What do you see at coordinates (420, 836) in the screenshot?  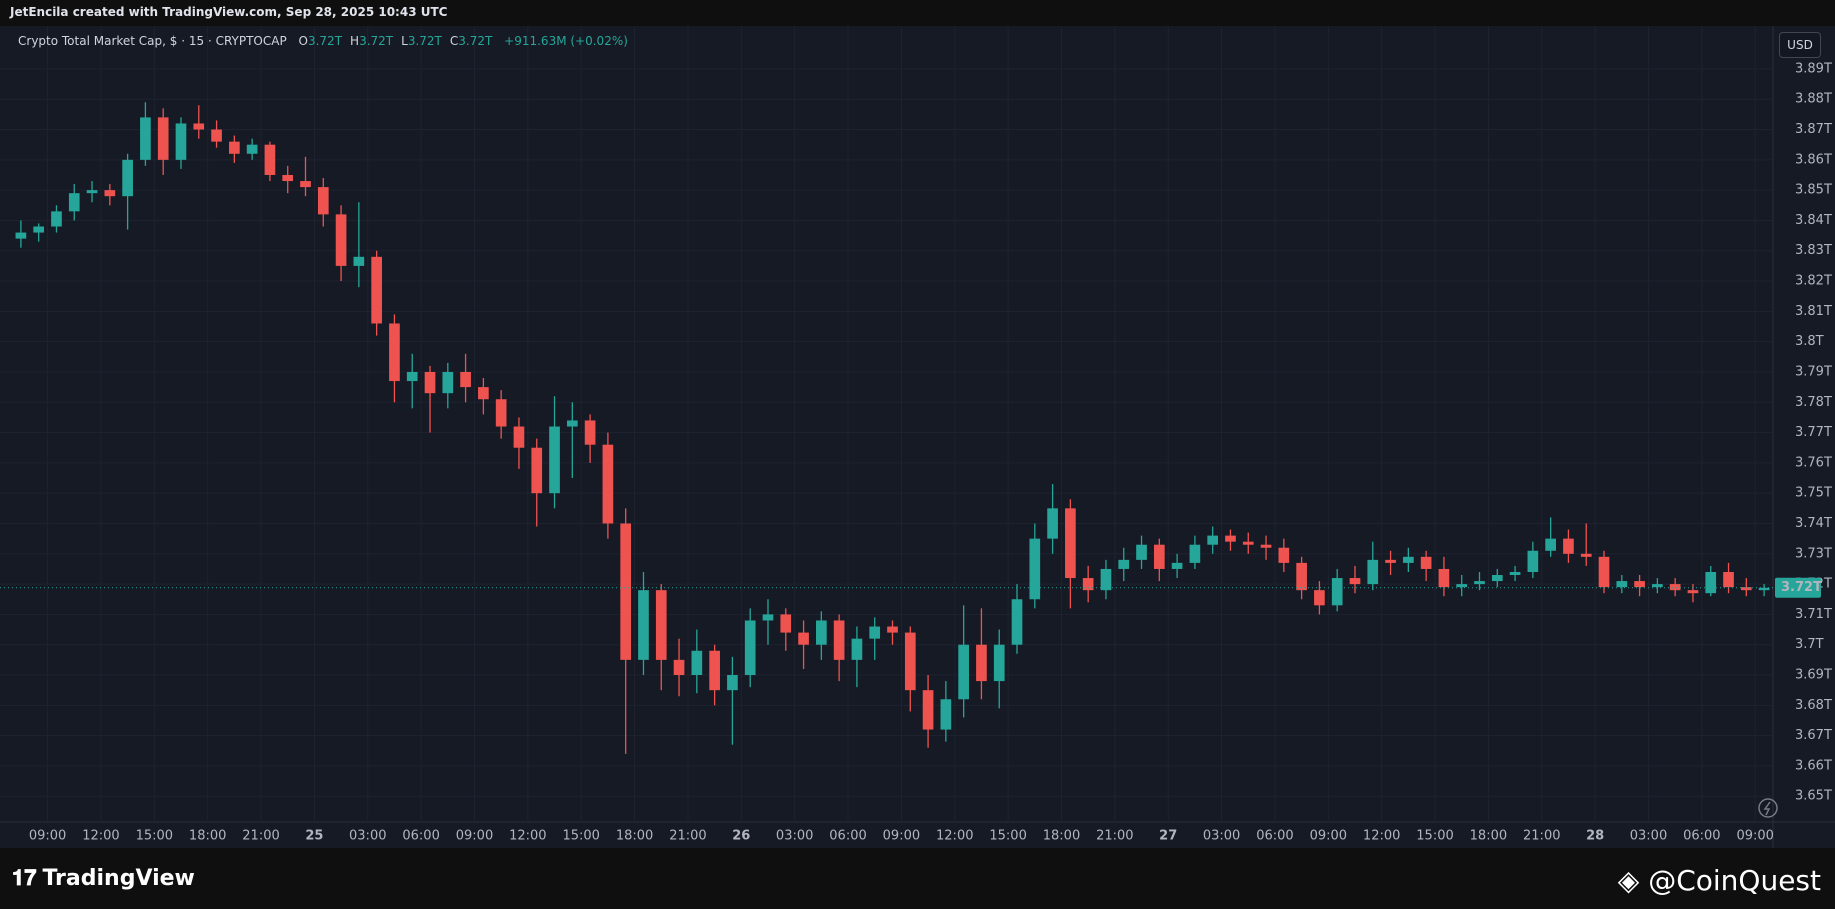 I see `x-tick-label: 06:00` at bounding box center [420, 836].